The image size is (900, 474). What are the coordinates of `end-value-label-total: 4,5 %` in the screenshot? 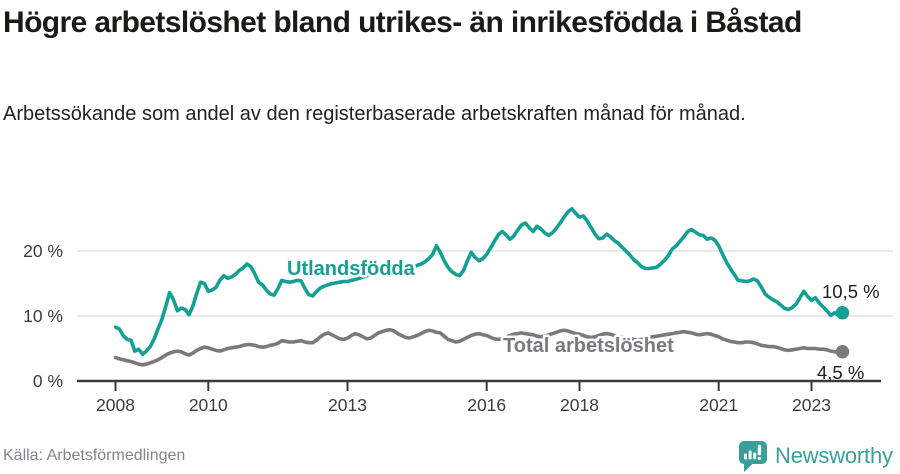 It's located at (840, 372).